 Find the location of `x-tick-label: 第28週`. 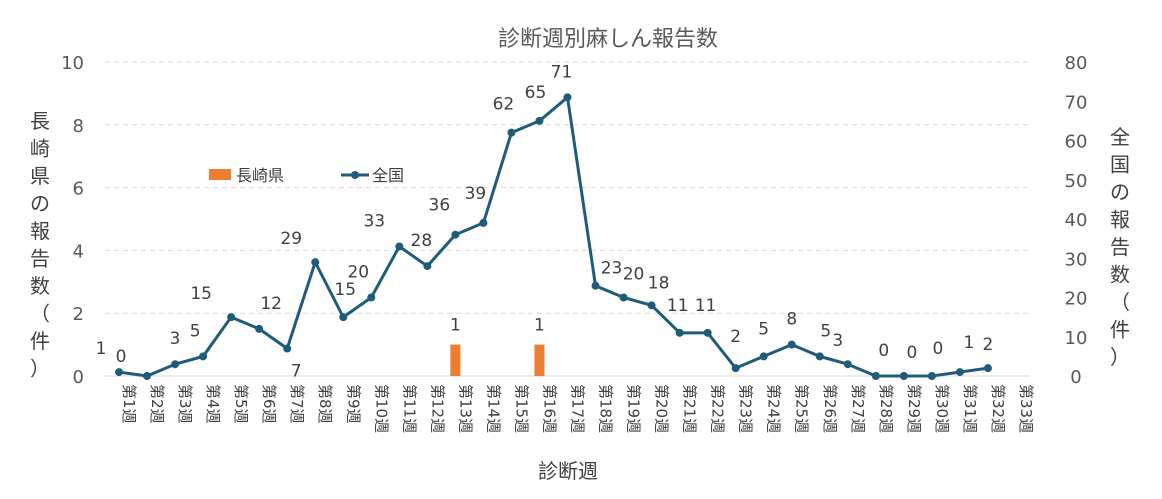

x-tick-label: 第28週 is located at coordinates (886, 408).